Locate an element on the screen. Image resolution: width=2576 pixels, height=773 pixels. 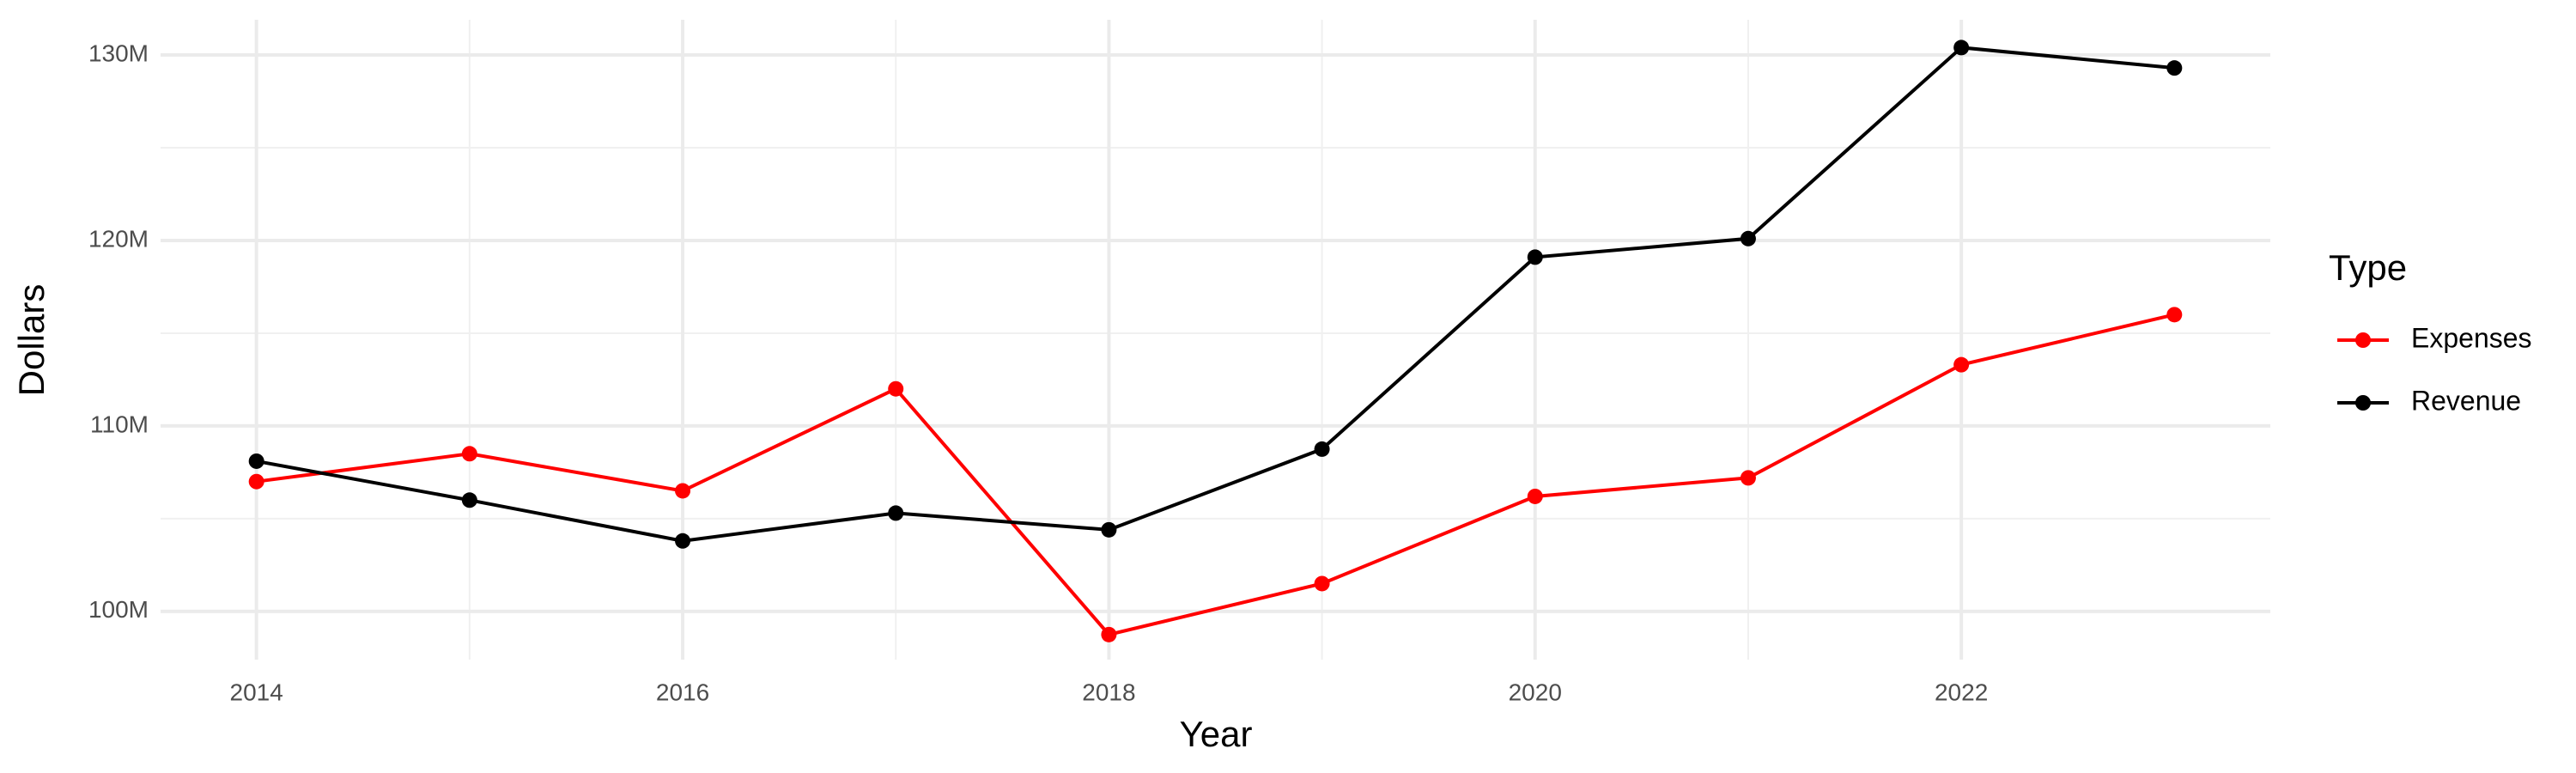
y-axis-title: Dollars is located at coordinates (32, 340).